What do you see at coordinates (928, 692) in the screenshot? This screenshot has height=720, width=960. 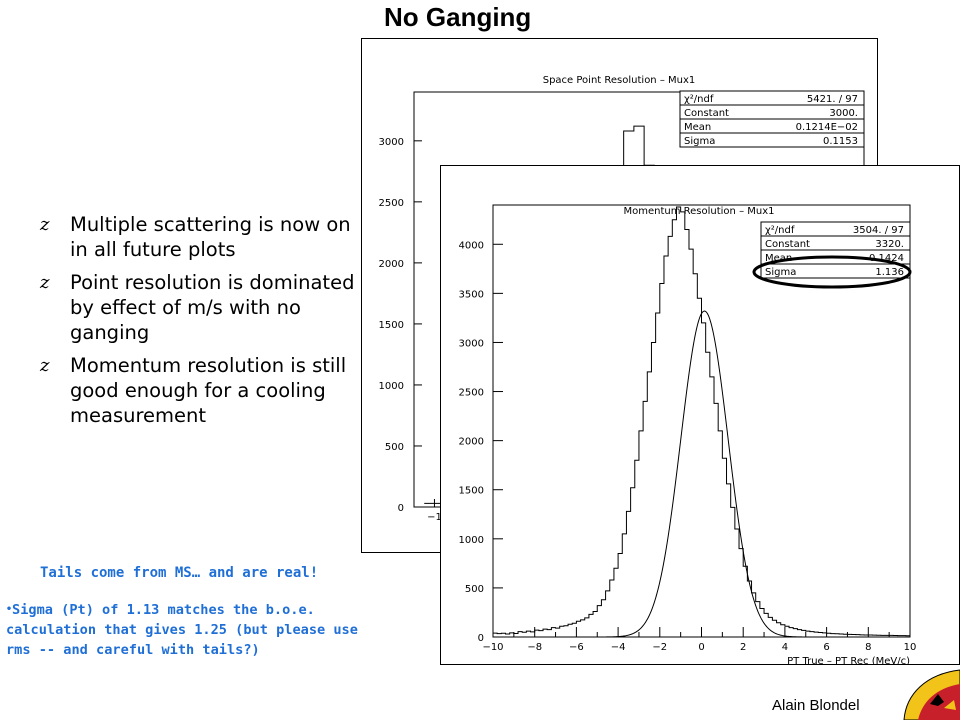 I see `university-logo-icon` at bounding box center [928, 692].